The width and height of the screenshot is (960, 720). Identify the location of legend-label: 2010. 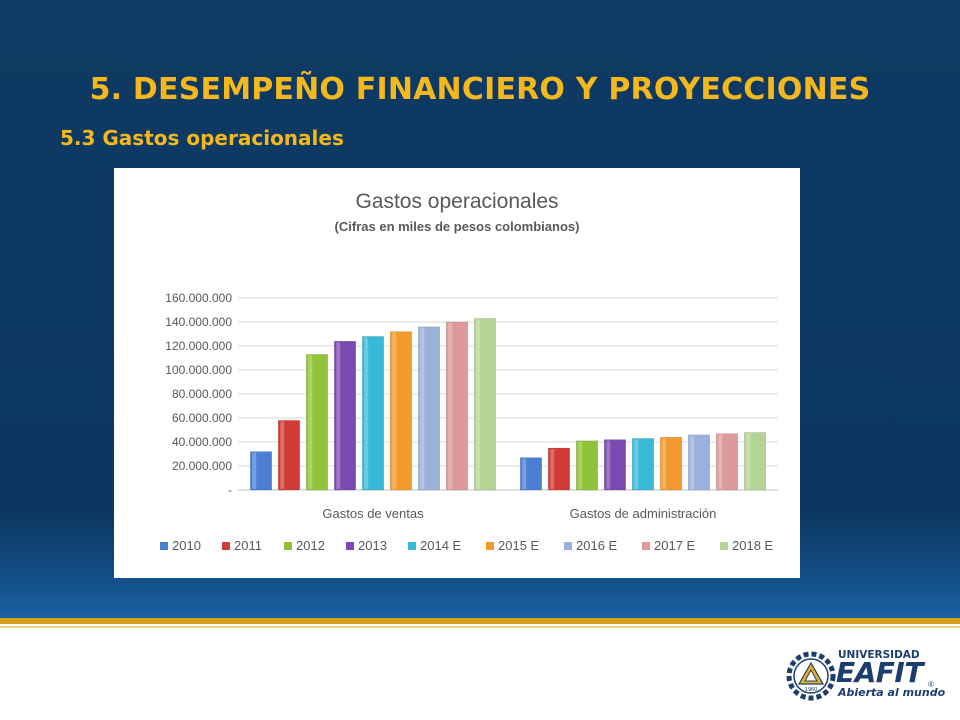
(186, 545).